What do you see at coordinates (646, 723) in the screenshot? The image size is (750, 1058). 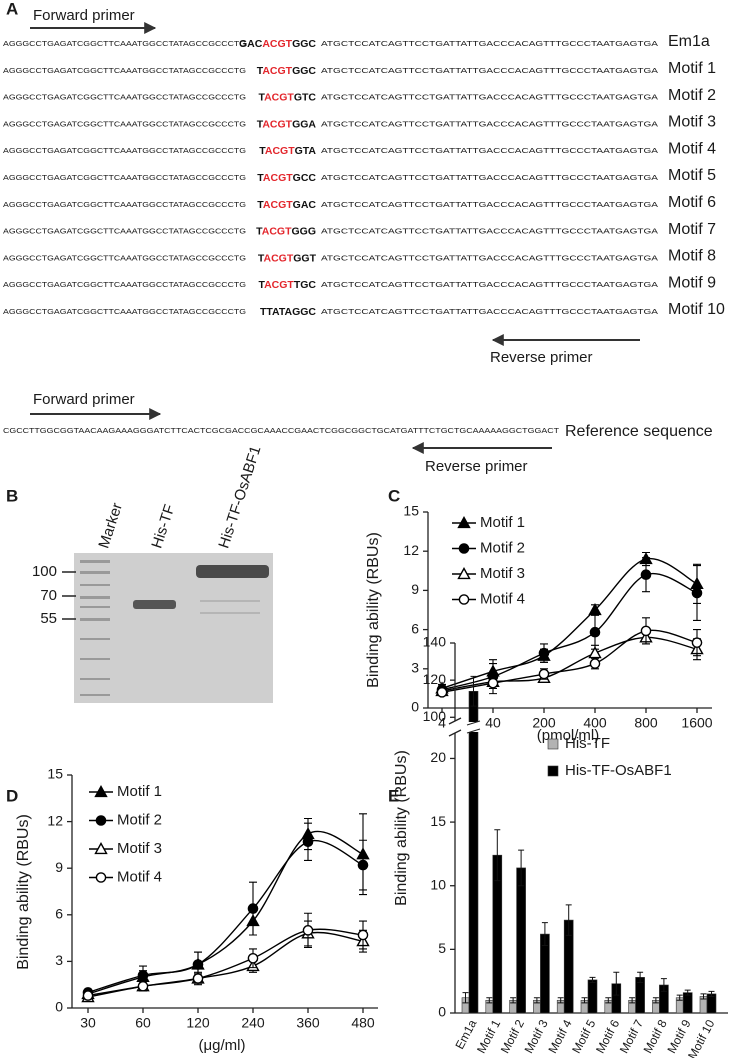 I see `x-tick-label: 800` at bounding box center [646, 723].